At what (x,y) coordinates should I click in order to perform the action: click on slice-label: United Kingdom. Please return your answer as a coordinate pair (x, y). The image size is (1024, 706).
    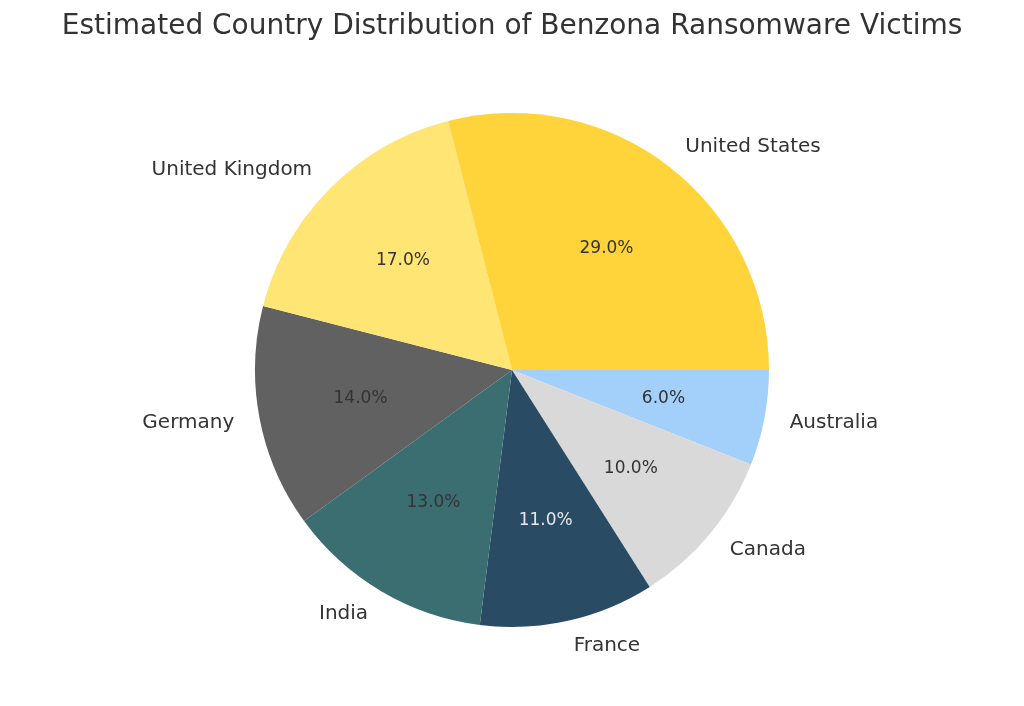
    Looking at the image, I should click on (232, 168).